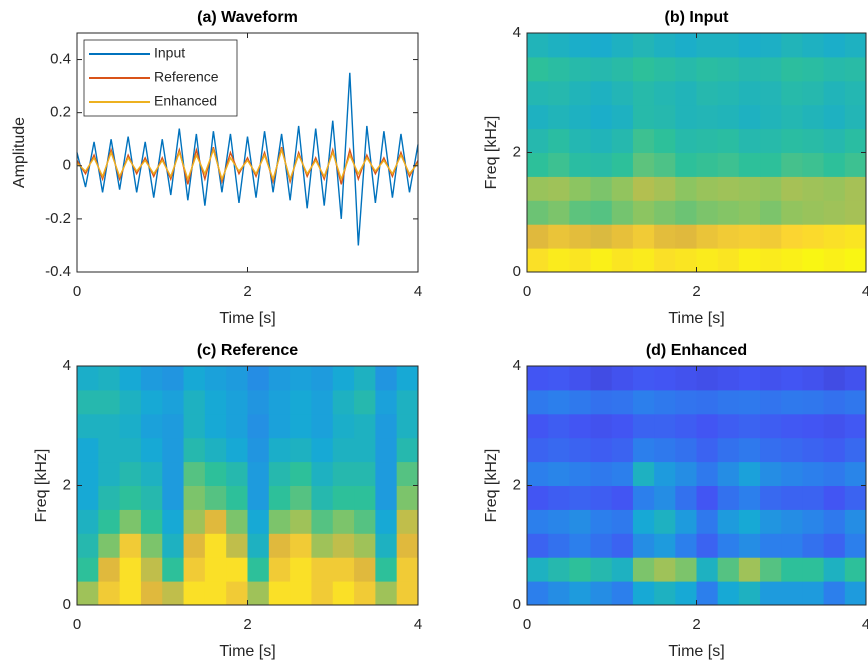  What do you see at coordinates (247, 164) in the screenshot?
I see `series-line` at bounding box center [247, 164].